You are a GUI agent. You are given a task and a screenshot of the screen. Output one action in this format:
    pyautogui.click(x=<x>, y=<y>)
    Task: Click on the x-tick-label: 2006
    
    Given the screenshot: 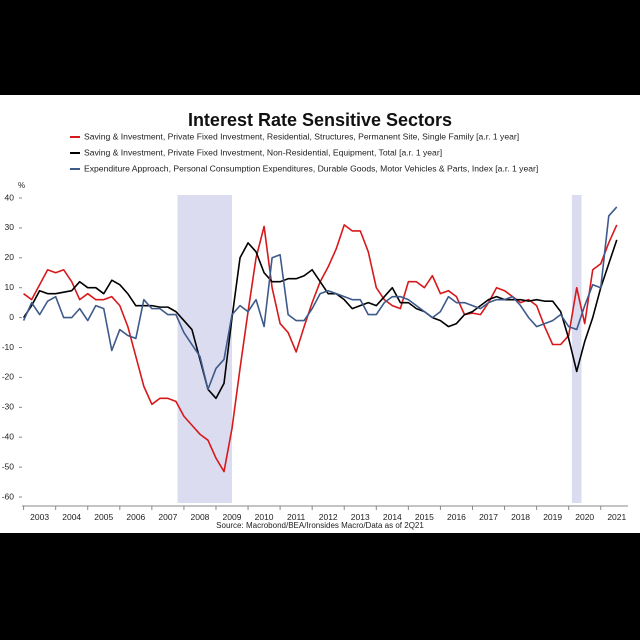 What is the action you would take?
    pyautogui.click(x=135, y=517)
    